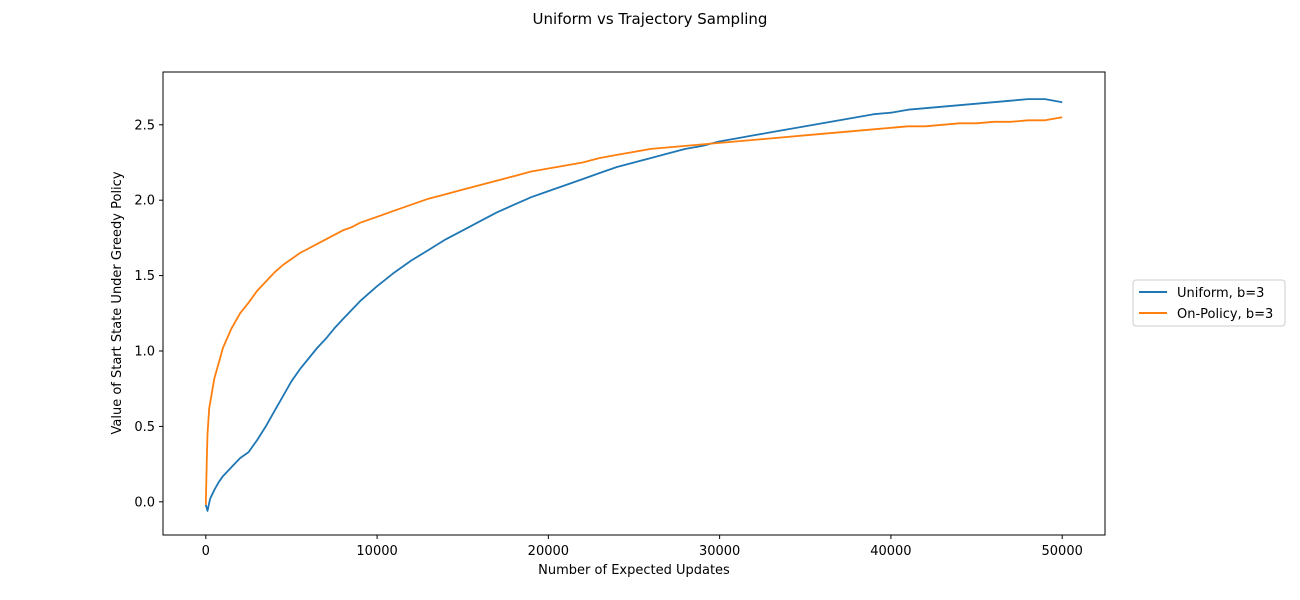  Describe the element at coordinates (548, 551) in the screenshot. I see `x-tick-label: 20000` at that location.